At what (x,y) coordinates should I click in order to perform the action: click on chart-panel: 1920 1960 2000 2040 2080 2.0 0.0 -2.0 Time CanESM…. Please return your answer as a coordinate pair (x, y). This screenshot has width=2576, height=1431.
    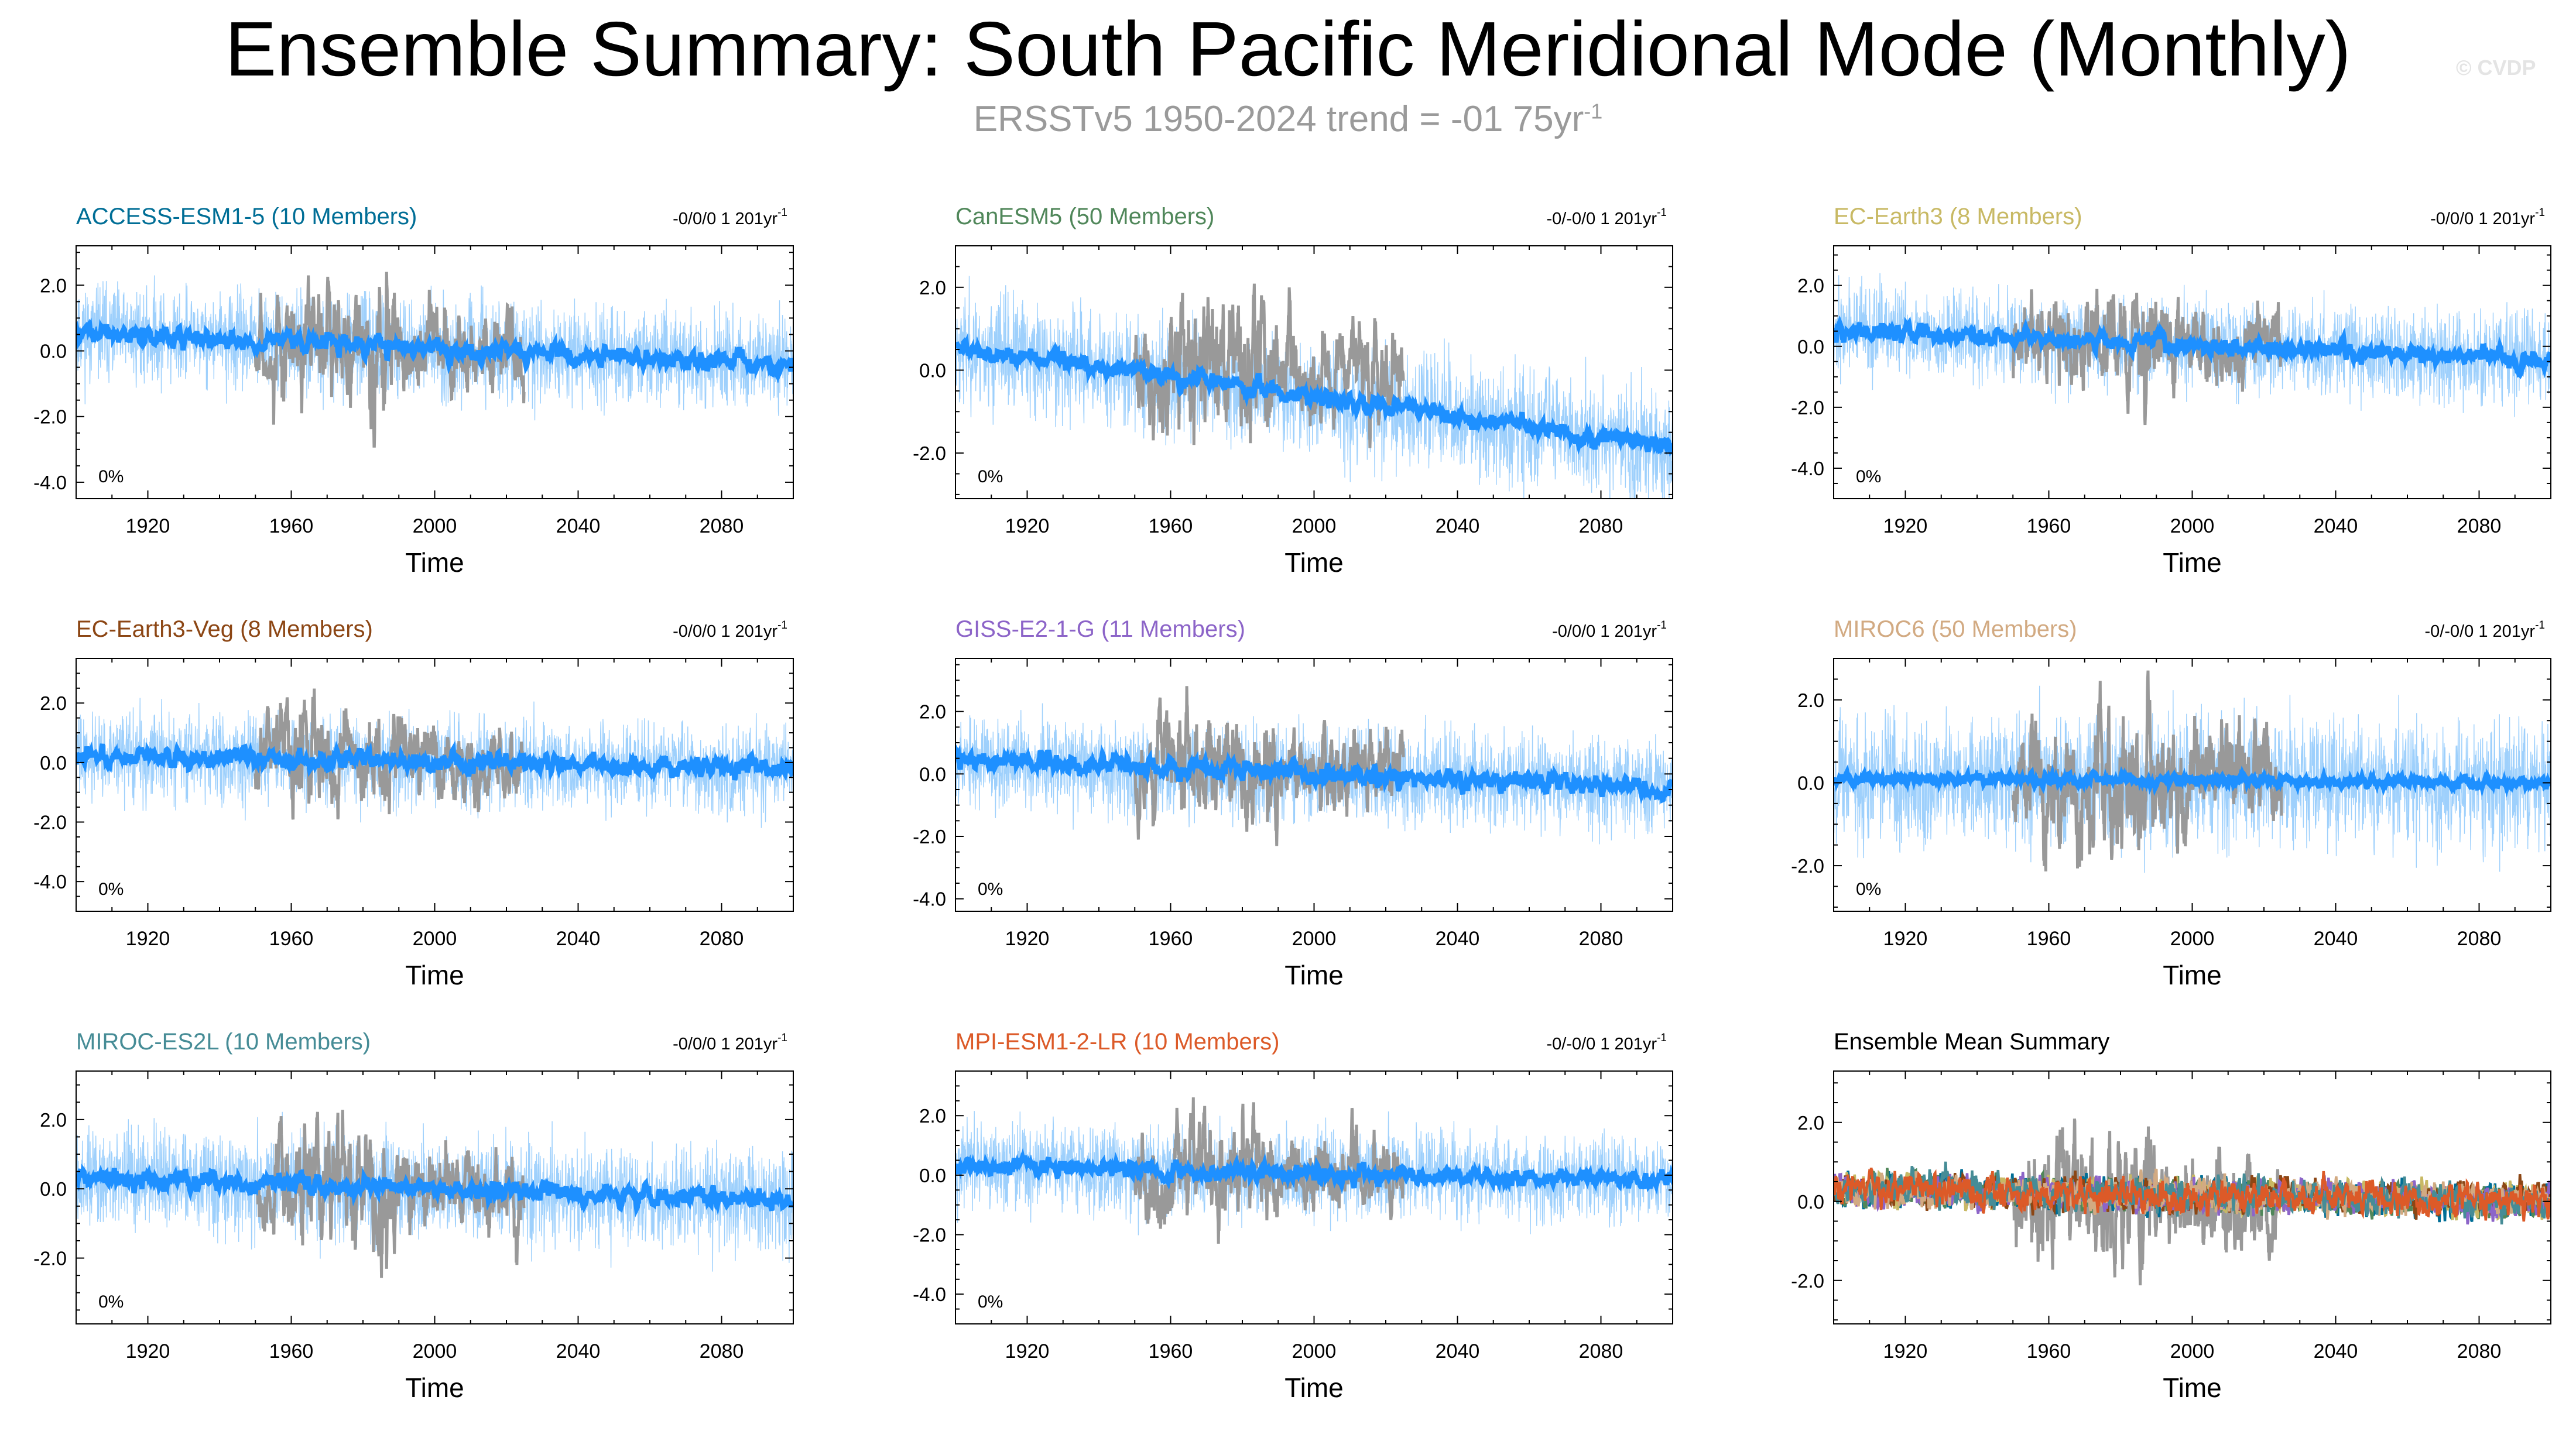
    Looking at the image, I should click on (1293, 391).